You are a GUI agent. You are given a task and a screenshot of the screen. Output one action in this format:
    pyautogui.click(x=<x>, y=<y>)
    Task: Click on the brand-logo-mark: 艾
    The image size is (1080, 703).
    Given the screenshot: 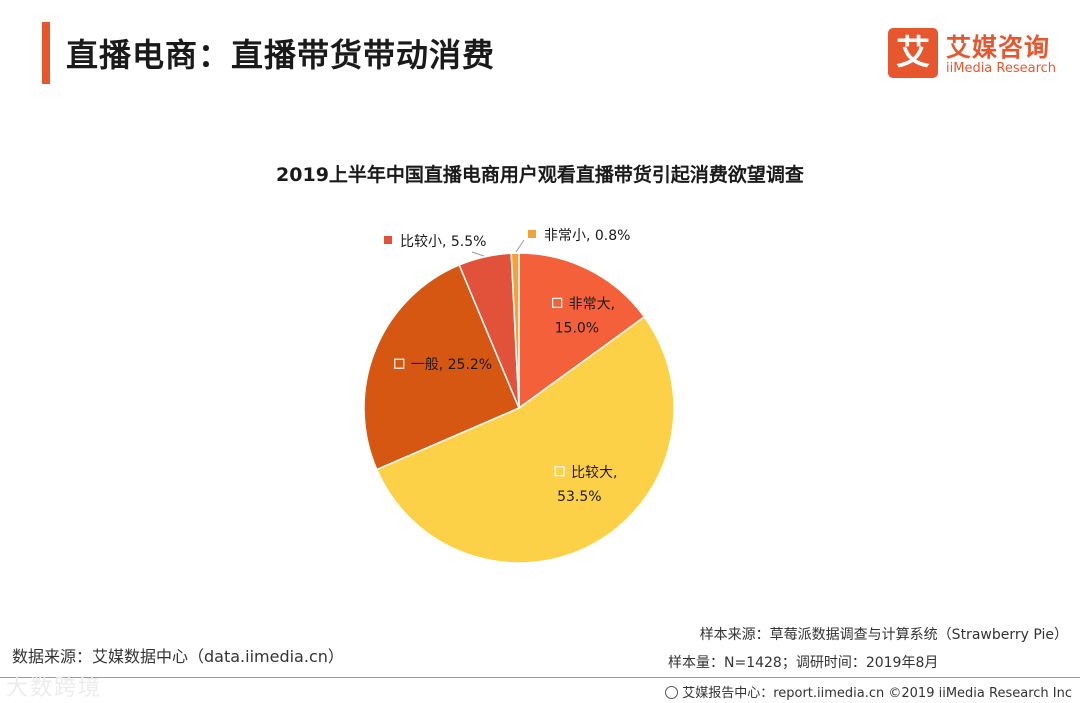 What is the action you would take?
    pyautogui.click(x=913, y=53)
    